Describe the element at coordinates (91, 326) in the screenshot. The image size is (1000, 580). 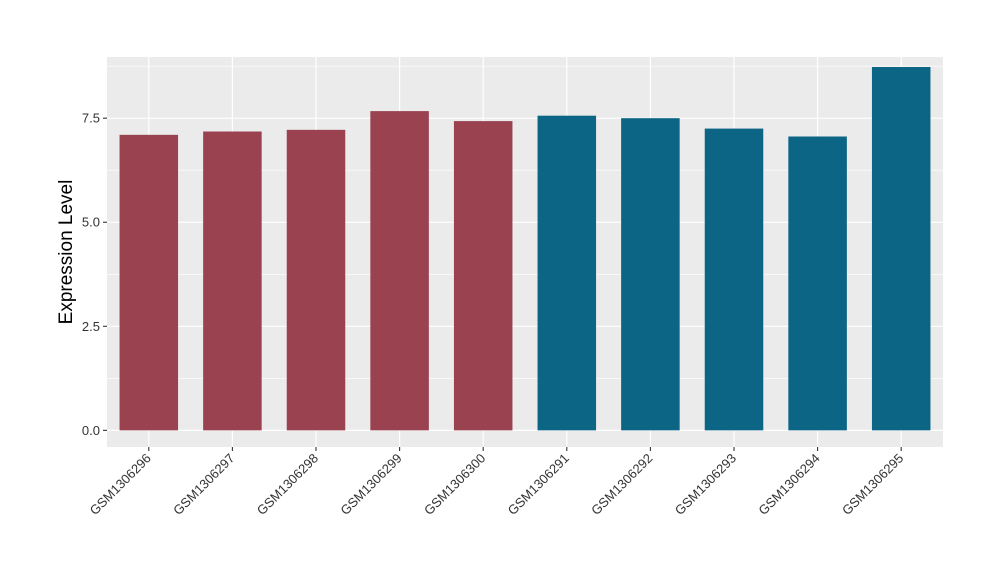
I see `y-tick-label: 2.5` at that location.